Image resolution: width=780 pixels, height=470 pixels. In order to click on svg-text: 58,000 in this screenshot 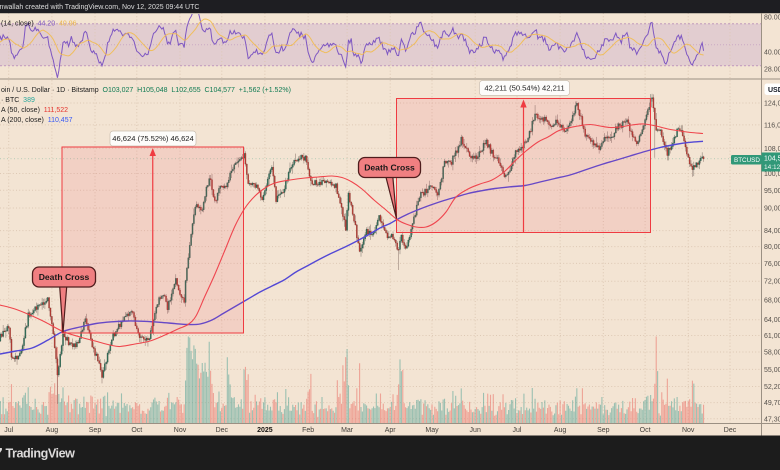, I will do `click(772, 353)`.